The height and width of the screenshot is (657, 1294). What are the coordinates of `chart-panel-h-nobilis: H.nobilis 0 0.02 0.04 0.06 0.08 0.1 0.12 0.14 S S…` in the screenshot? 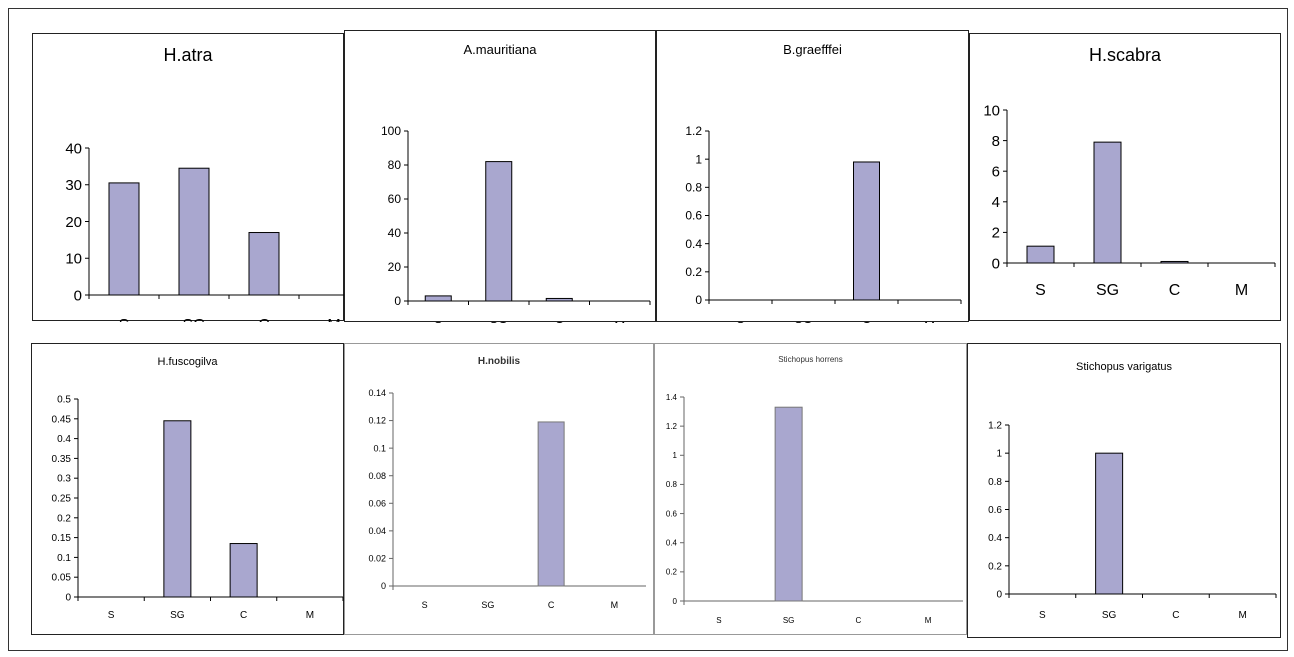 It's located at (499, 489).